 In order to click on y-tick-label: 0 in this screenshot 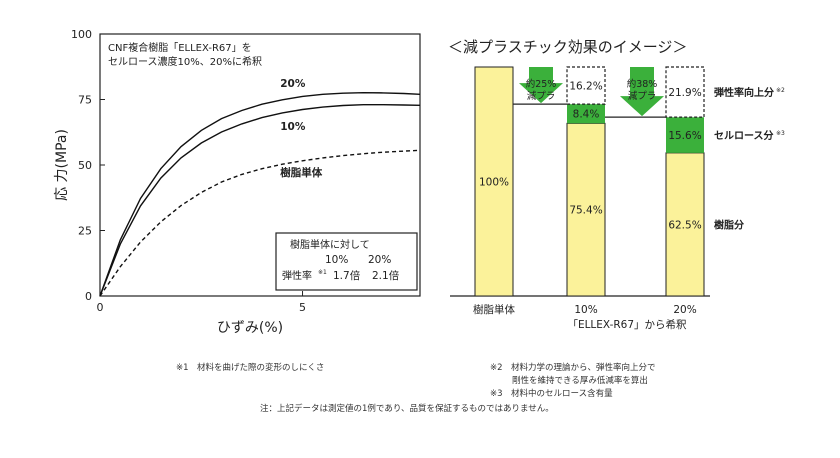, I will do `click(88, 296)`.